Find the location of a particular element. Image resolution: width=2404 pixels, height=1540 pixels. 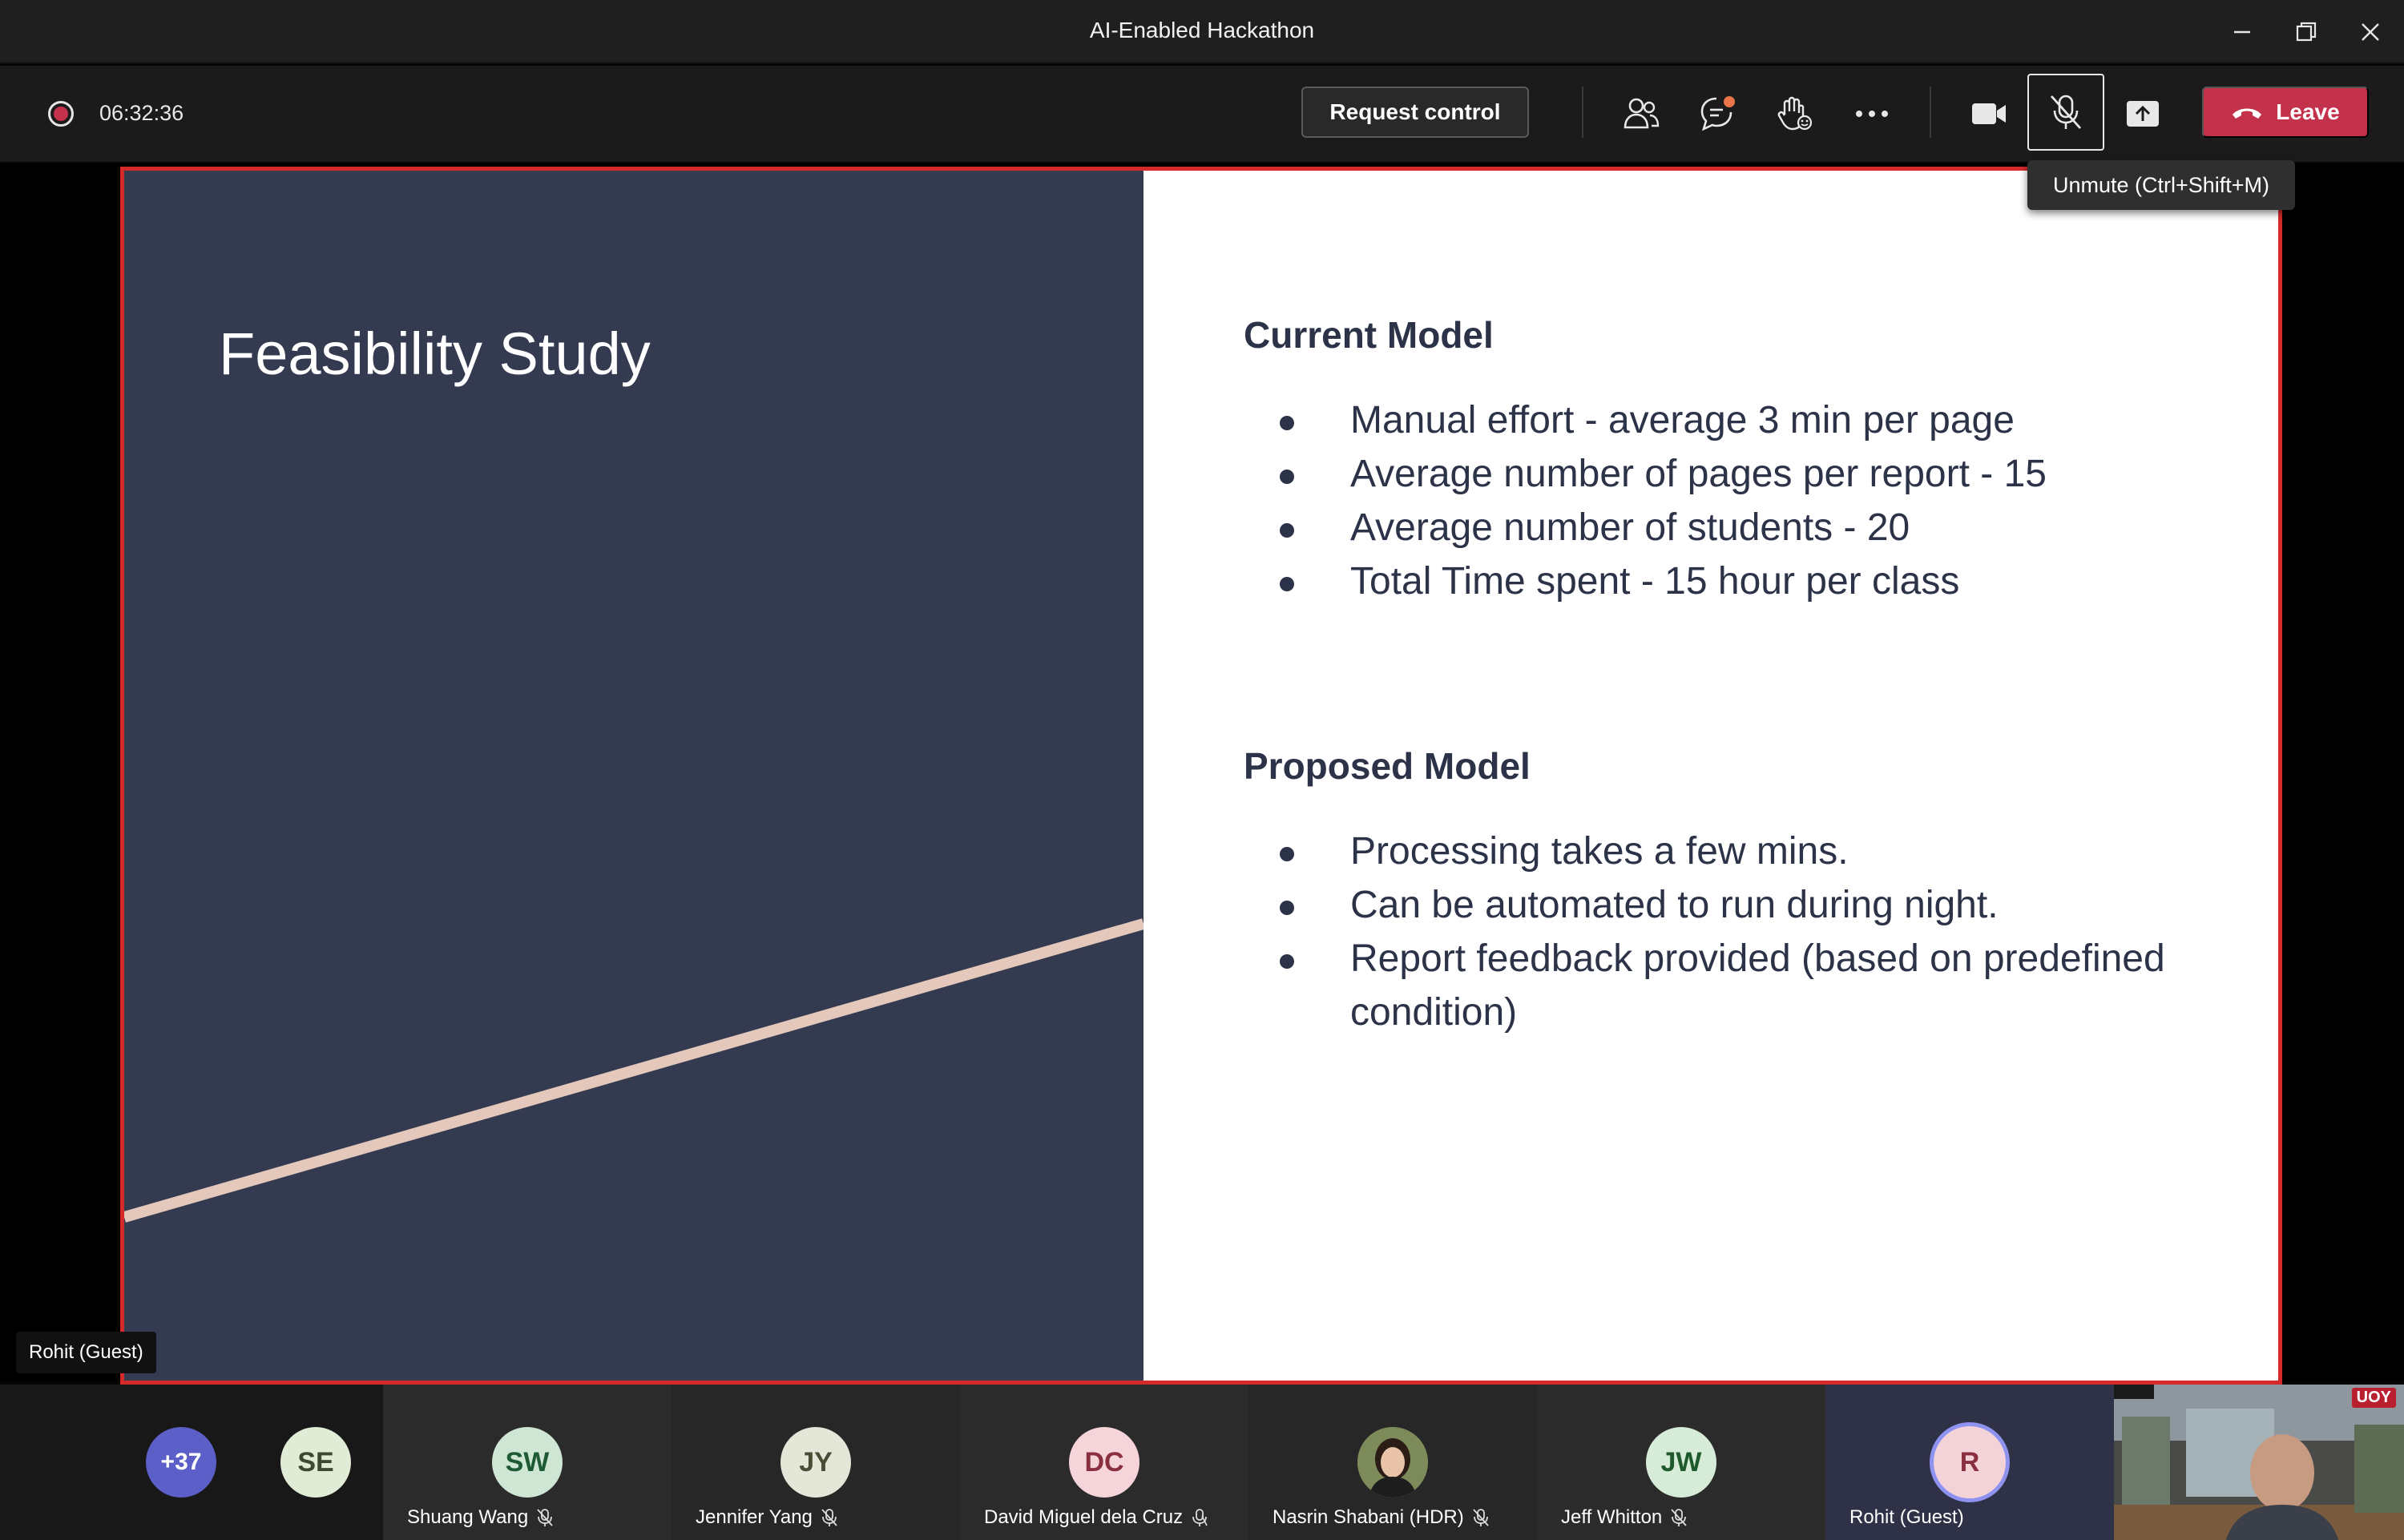

self-video-frame is located at coordinates (2259, 1463).